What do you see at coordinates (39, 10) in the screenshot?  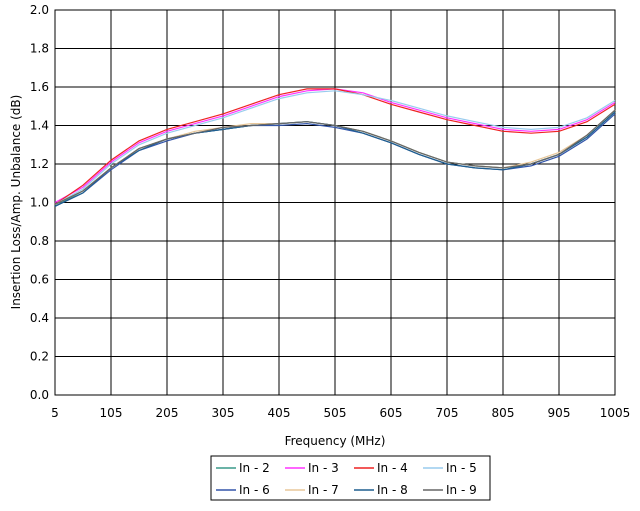 I see `y-tick-label: 2.0` at bounding box center [39, 10].